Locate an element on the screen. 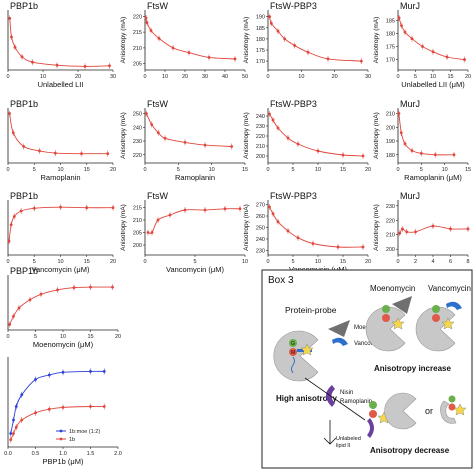 The height and width of the screenshot is (474, 474). x-axis-label: Vancomycin (μM) is located at coordinates (61, 269).